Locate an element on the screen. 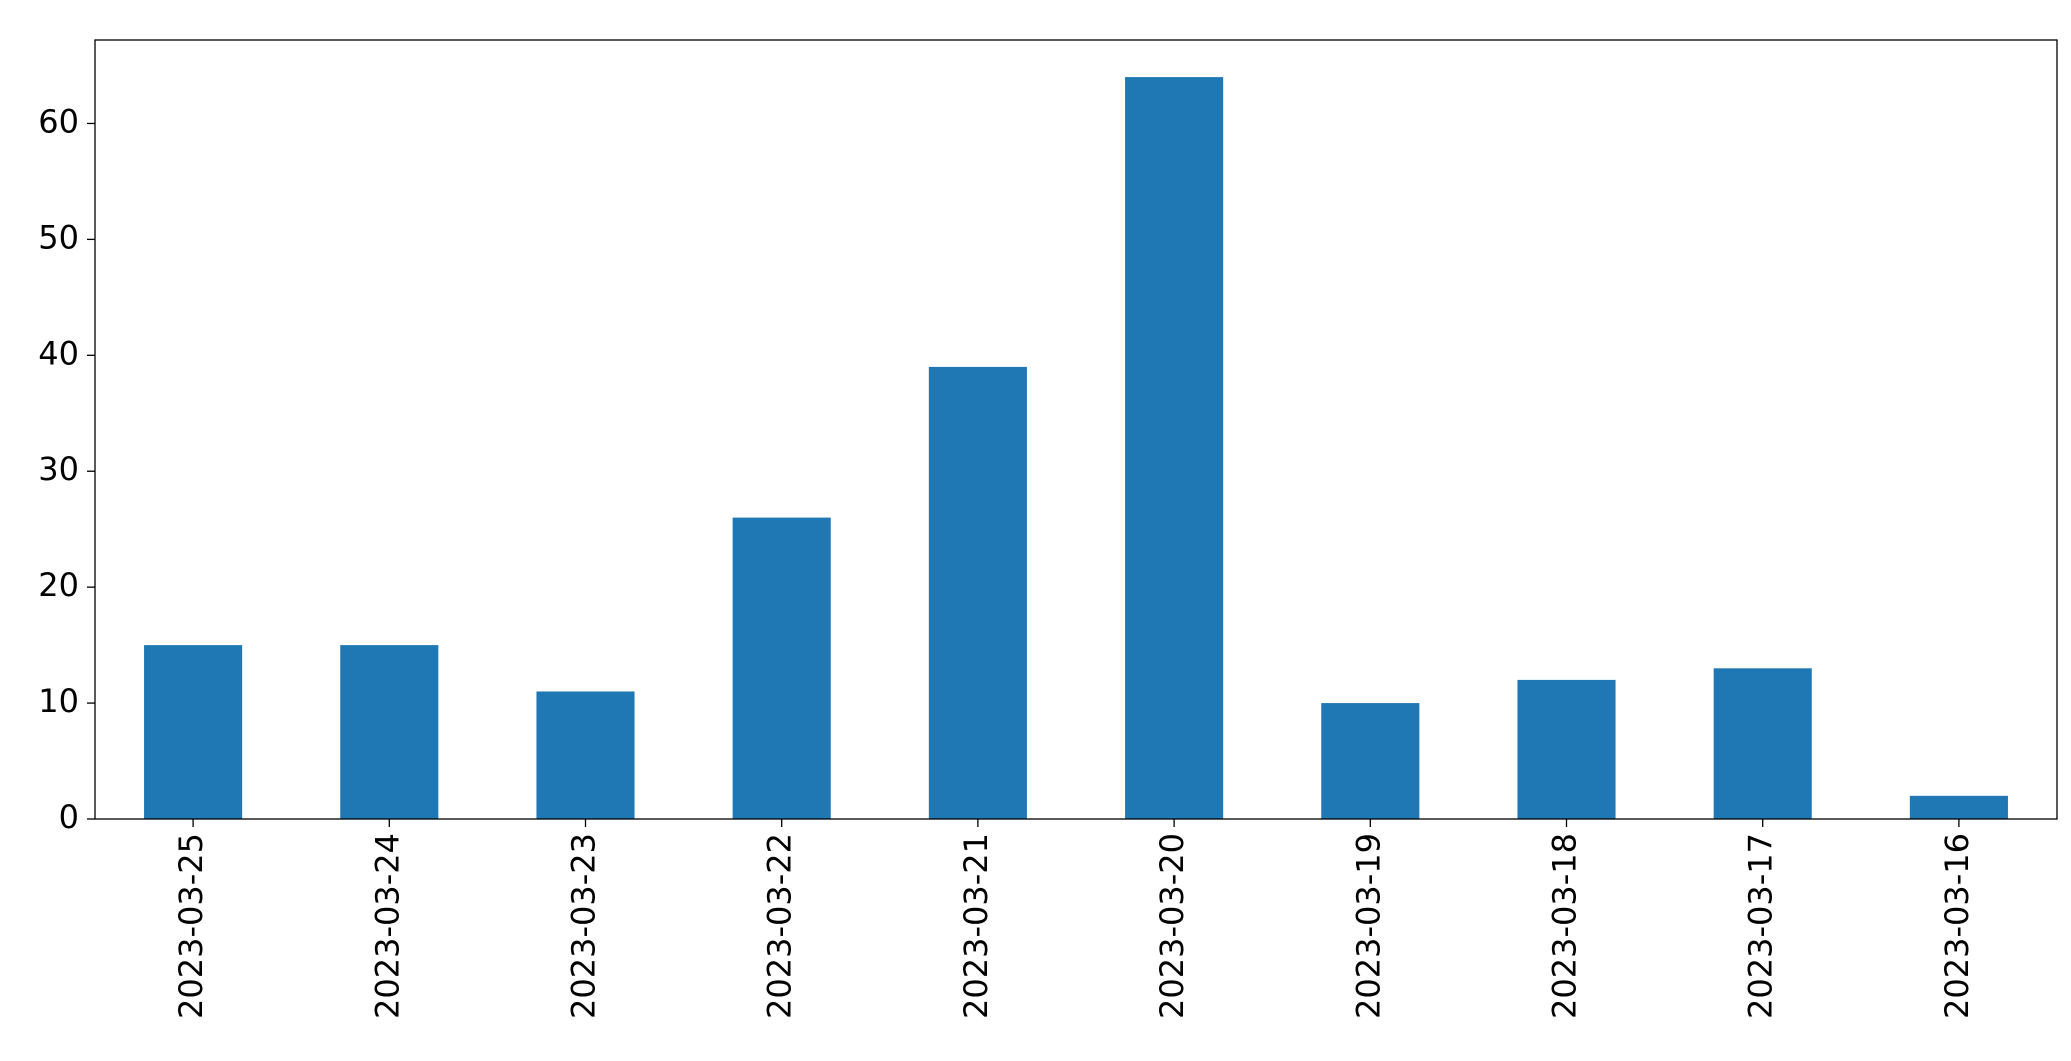  y-tick-label: 60 is located at coordinates (58, 121).